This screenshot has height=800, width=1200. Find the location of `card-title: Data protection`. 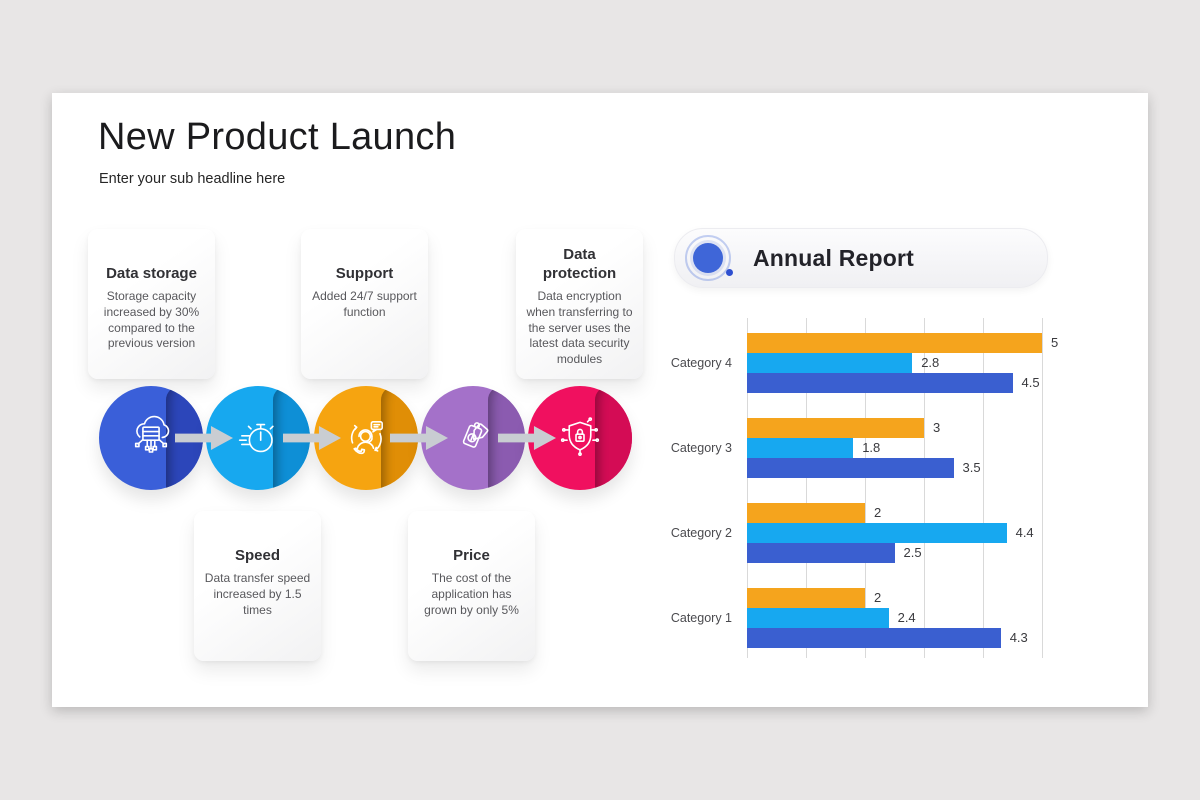

card-title: Data protection is located at coordinates (579, 264).